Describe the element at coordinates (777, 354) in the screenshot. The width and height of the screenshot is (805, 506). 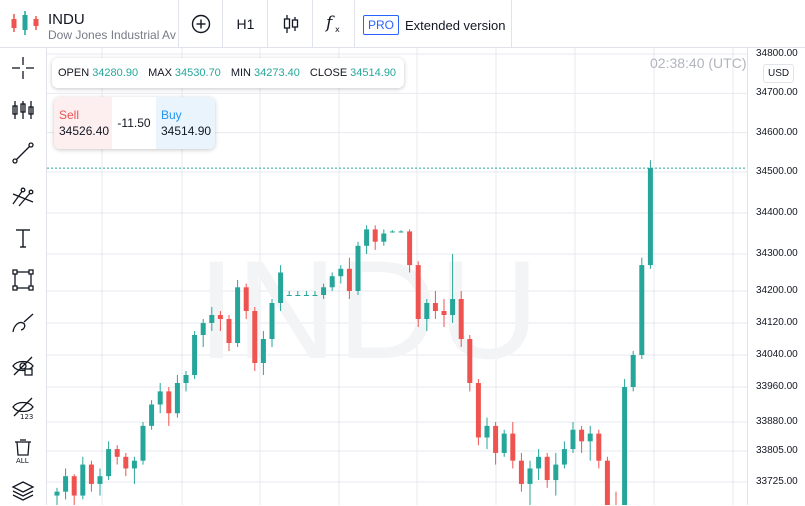
I see `y-tick-label: 34040.00` at that location.